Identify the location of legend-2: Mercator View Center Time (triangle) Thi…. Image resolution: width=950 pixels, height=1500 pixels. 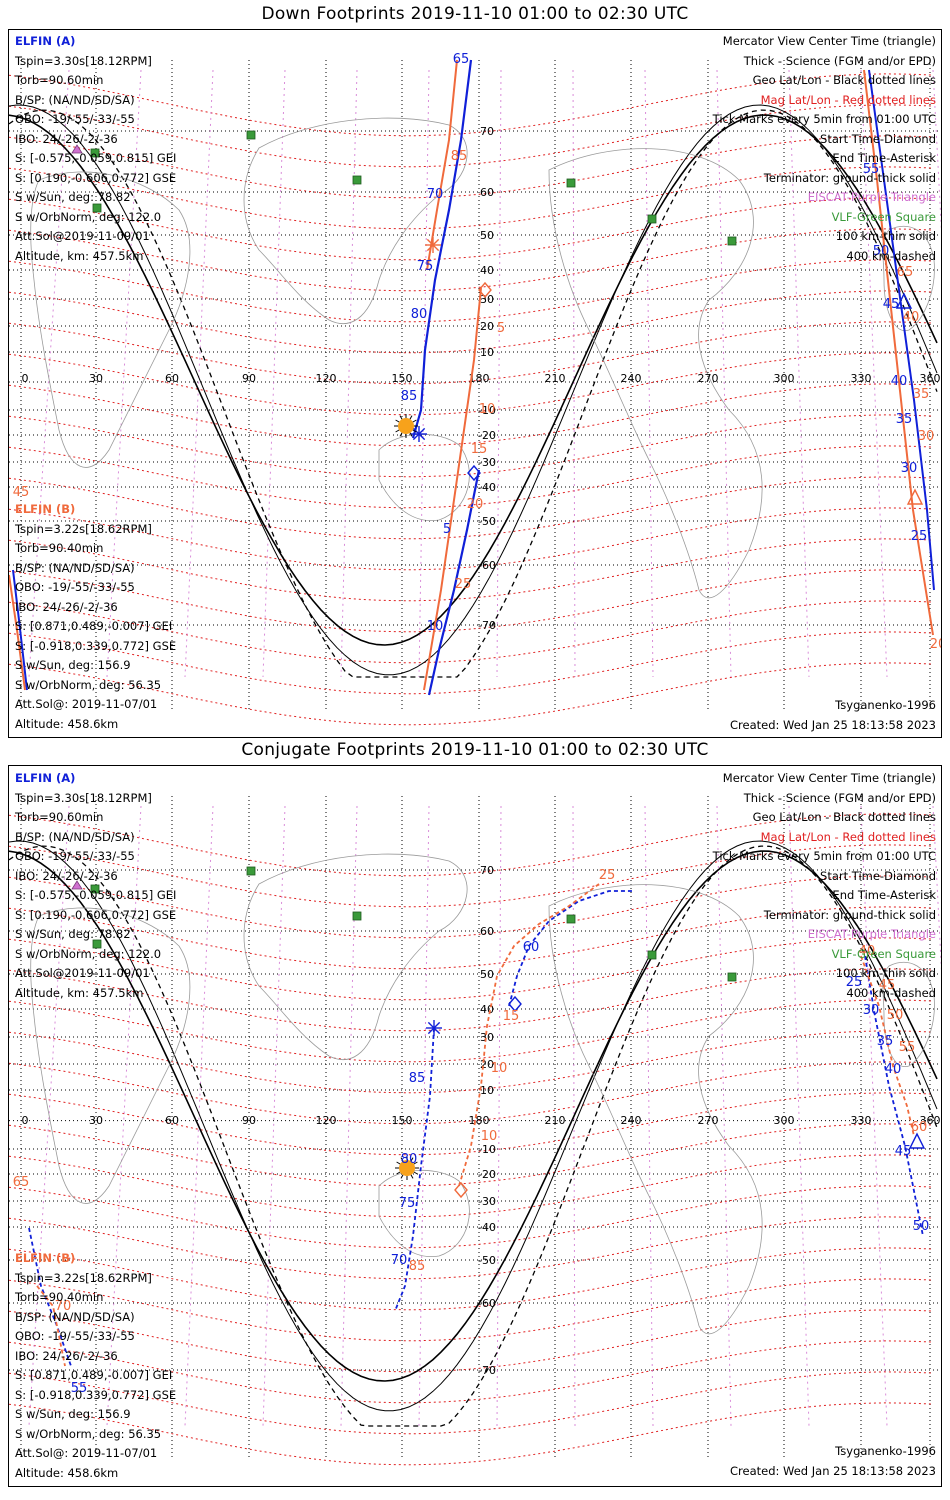
(824, 886).